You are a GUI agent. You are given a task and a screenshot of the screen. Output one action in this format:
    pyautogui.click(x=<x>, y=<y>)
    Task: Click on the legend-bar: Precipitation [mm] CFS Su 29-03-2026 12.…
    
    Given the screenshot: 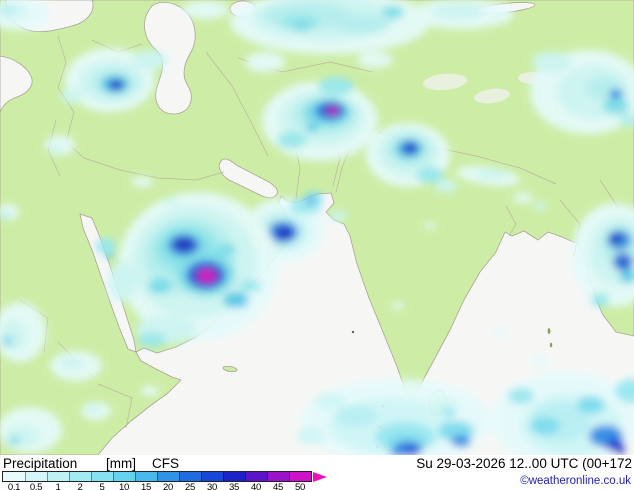 What is the action you would take?
    pyautogui.click(x=317, y=472)
    